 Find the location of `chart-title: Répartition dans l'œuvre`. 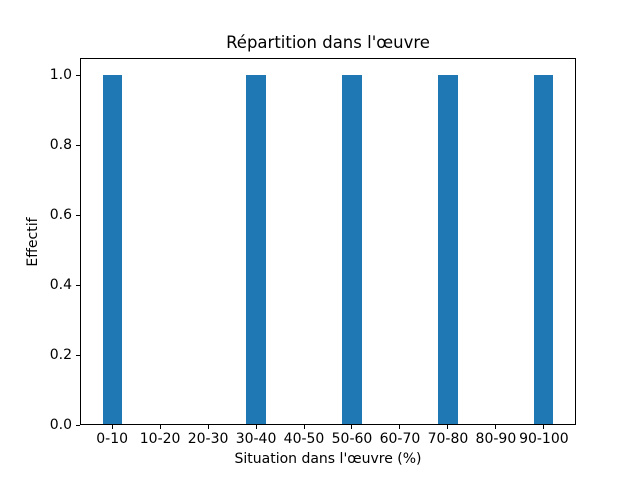

chart-title: Répartition dans l'œuvre is located at coordinates (328, 42).